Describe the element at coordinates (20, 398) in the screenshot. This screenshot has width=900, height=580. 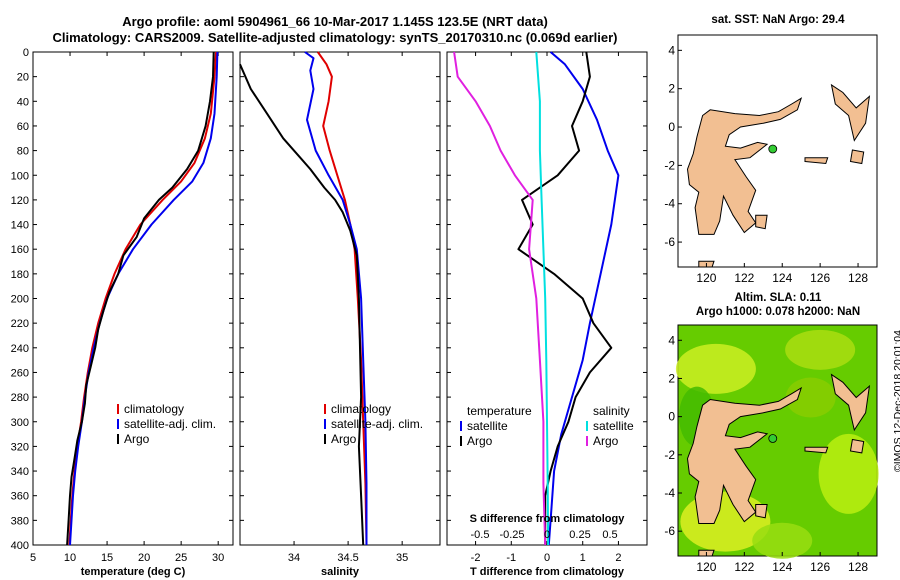
I see `y-tick-label: 280` at that location.